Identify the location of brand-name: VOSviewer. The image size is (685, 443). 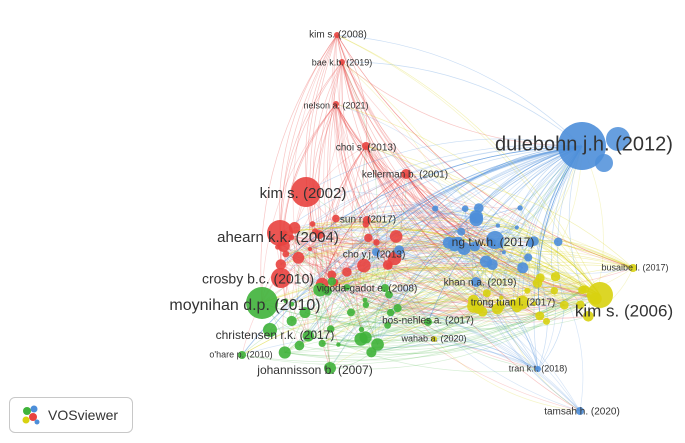
(83, 415).